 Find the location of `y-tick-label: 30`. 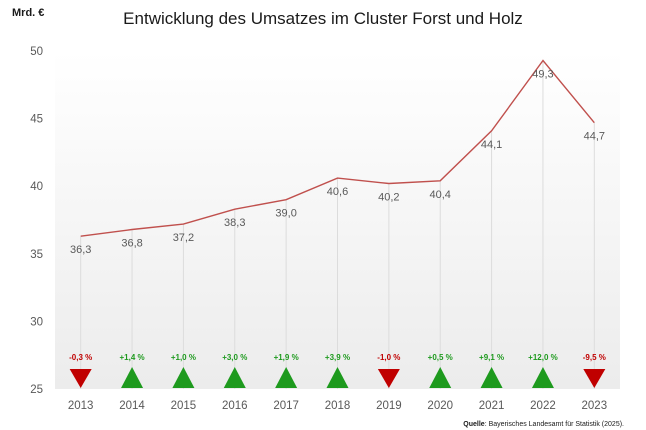

y-tick-label: 30 is located at coordinates (36, 322).